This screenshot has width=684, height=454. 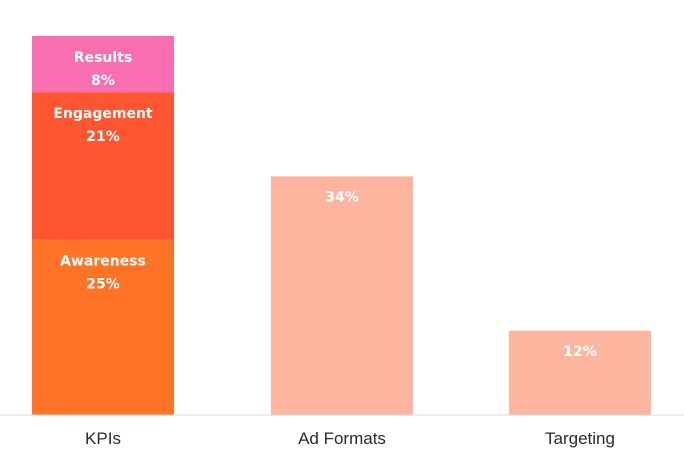 What do you see at coordinates (580, 438) in the screenshot?
I see `x-tick-label-targeting: Targeting` at bounding box center [580, 438].